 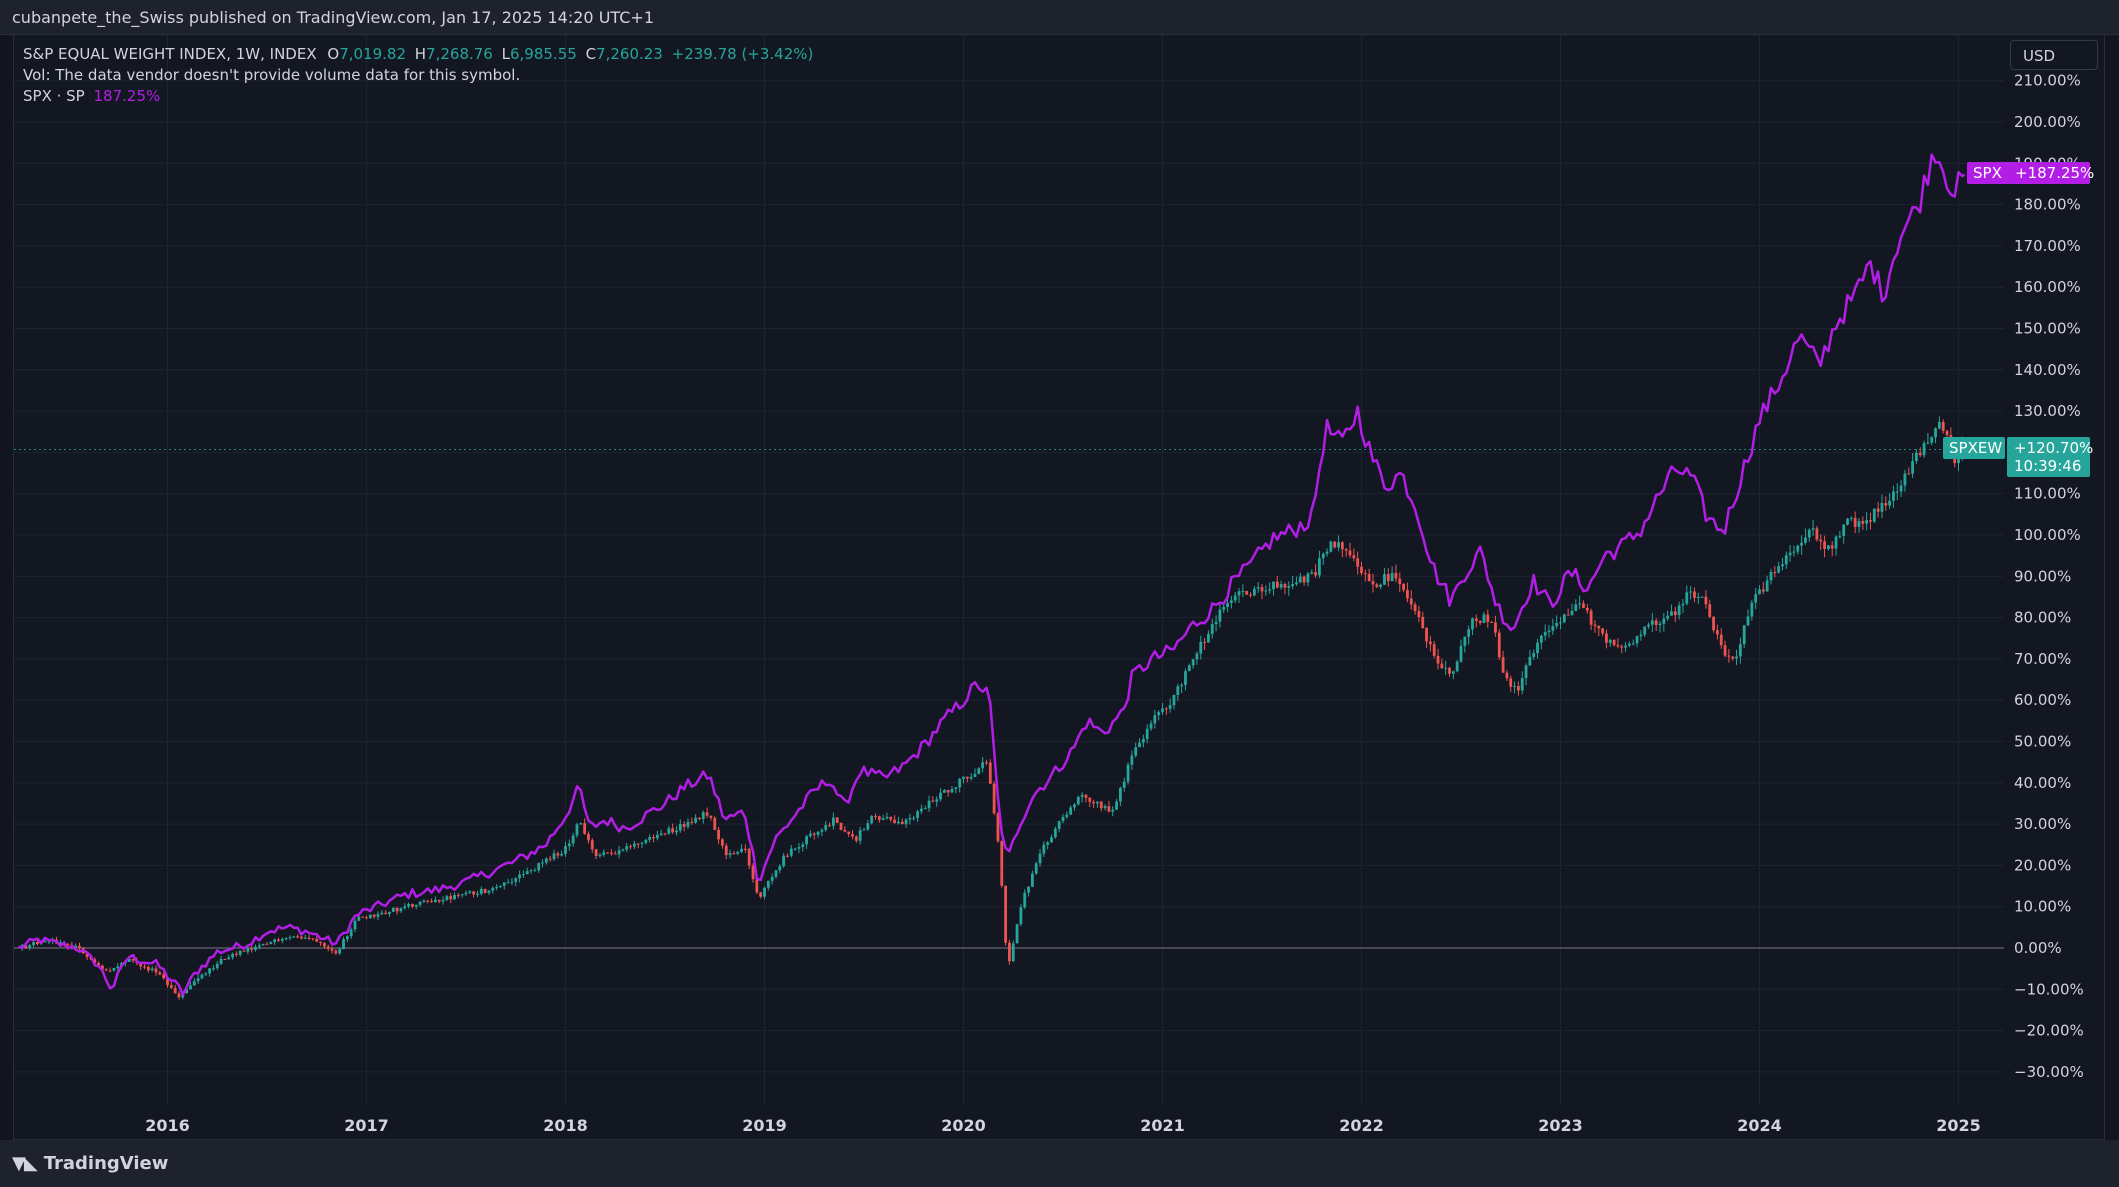 I want to click on high-value: 7,268.76, so click(x=459, y=54).